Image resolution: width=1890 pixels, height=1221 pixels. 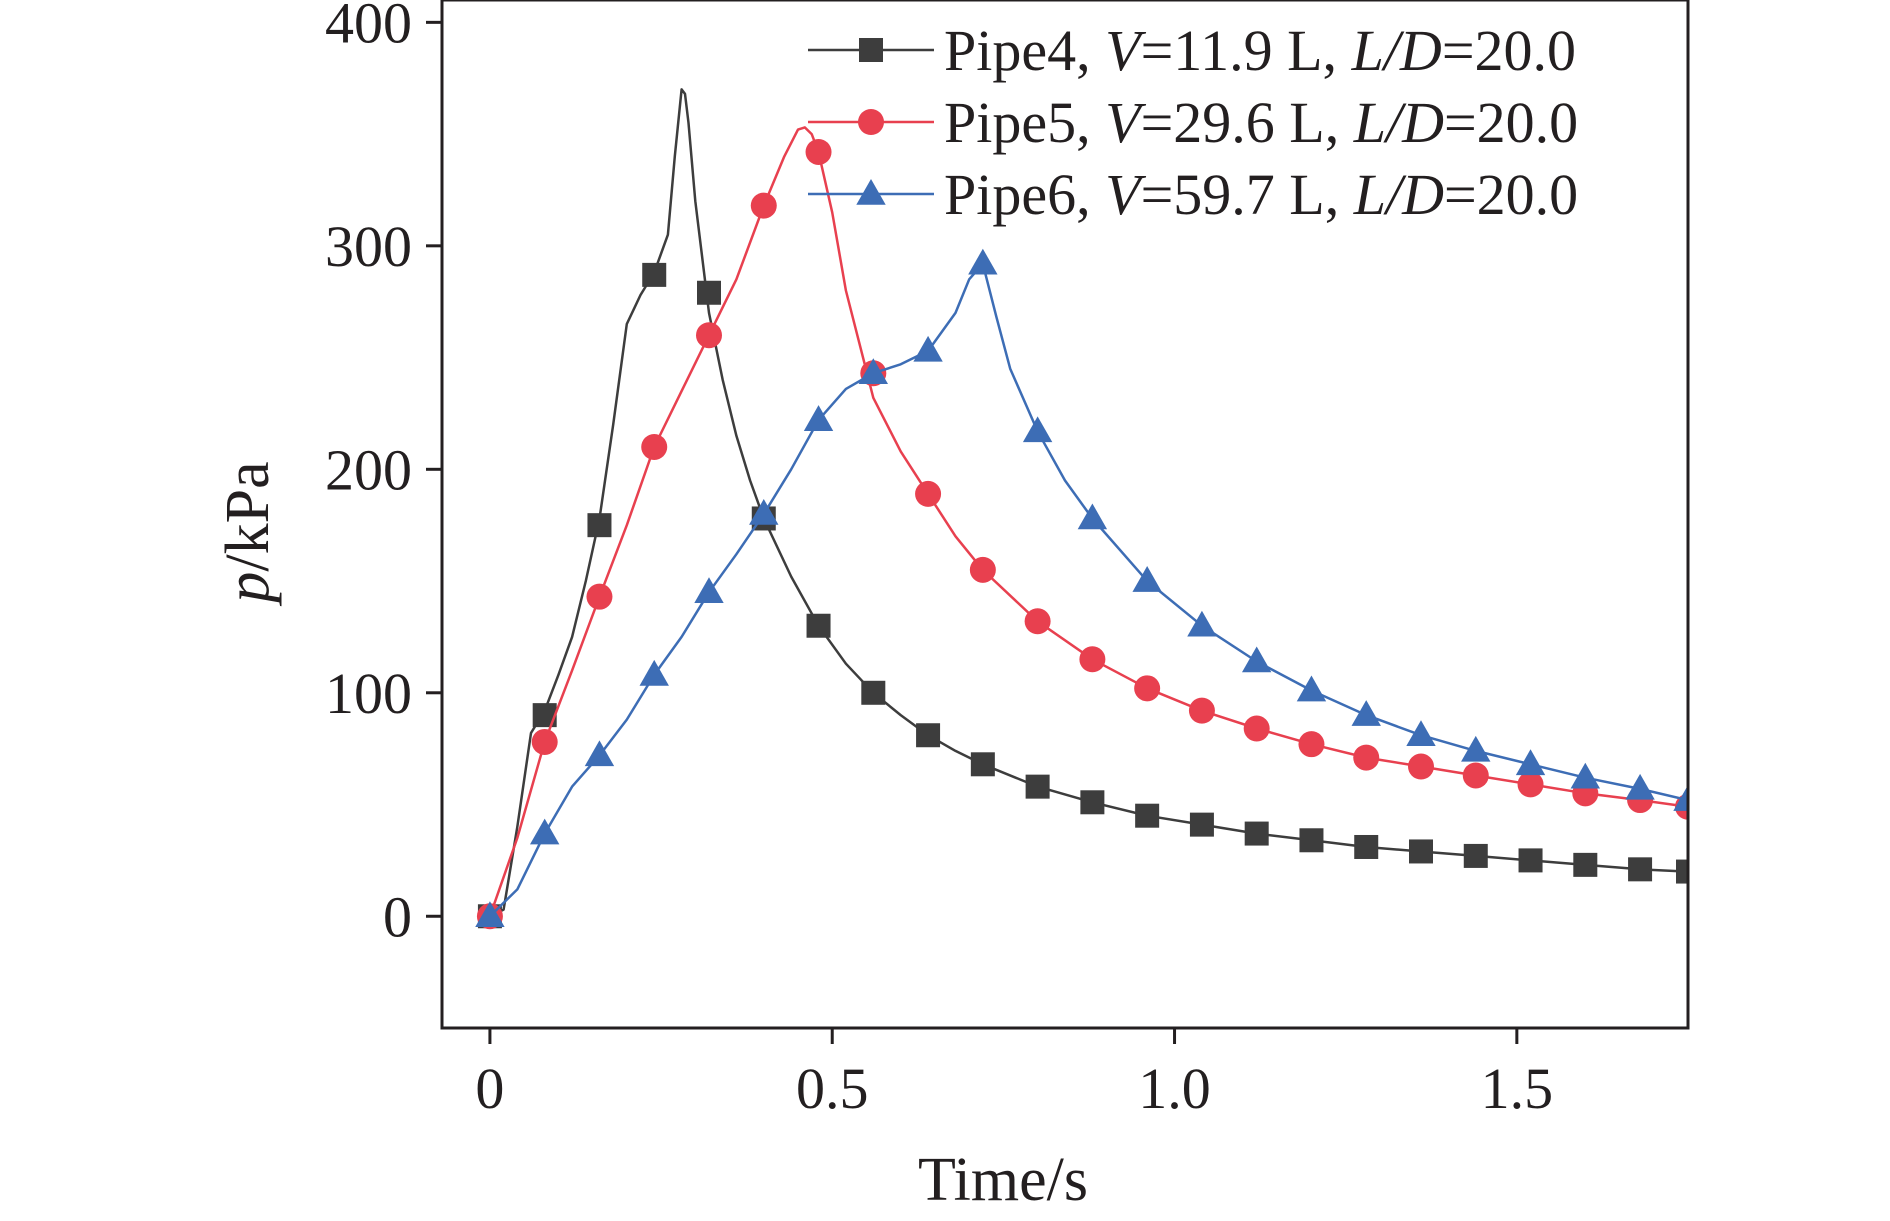 I want to click on y-axis: 0 100 200 300 400, so click(x=383, y=474).